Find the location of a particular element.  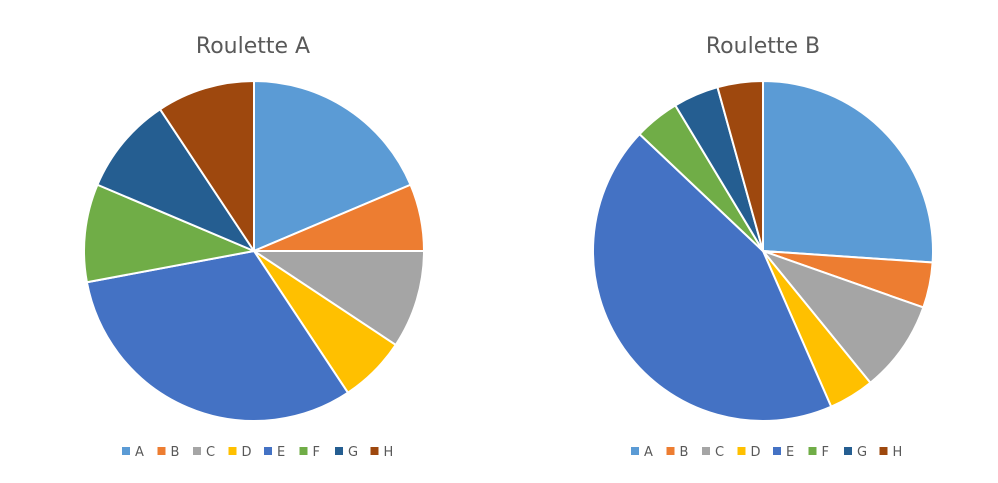

chart-title: Roulette B is located at coordinates (763, 46).